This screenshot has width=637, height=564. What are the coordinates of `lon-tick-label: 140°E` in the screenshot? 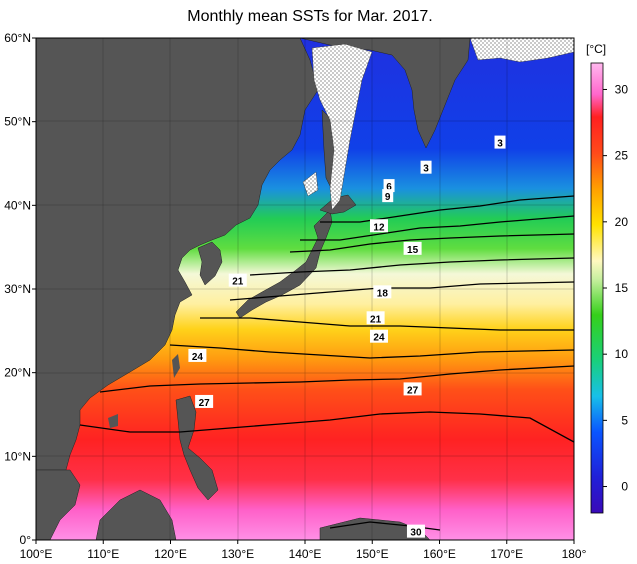 It's located at (305, 554).